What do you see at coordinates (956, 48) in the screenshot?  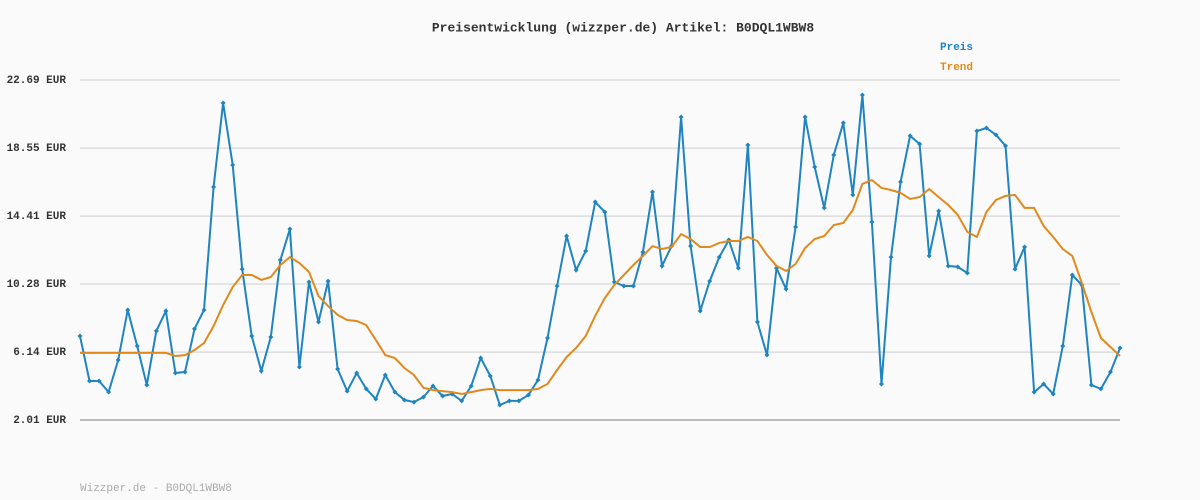 I see `legend-label: Preis` at bounding box center [956, 48].